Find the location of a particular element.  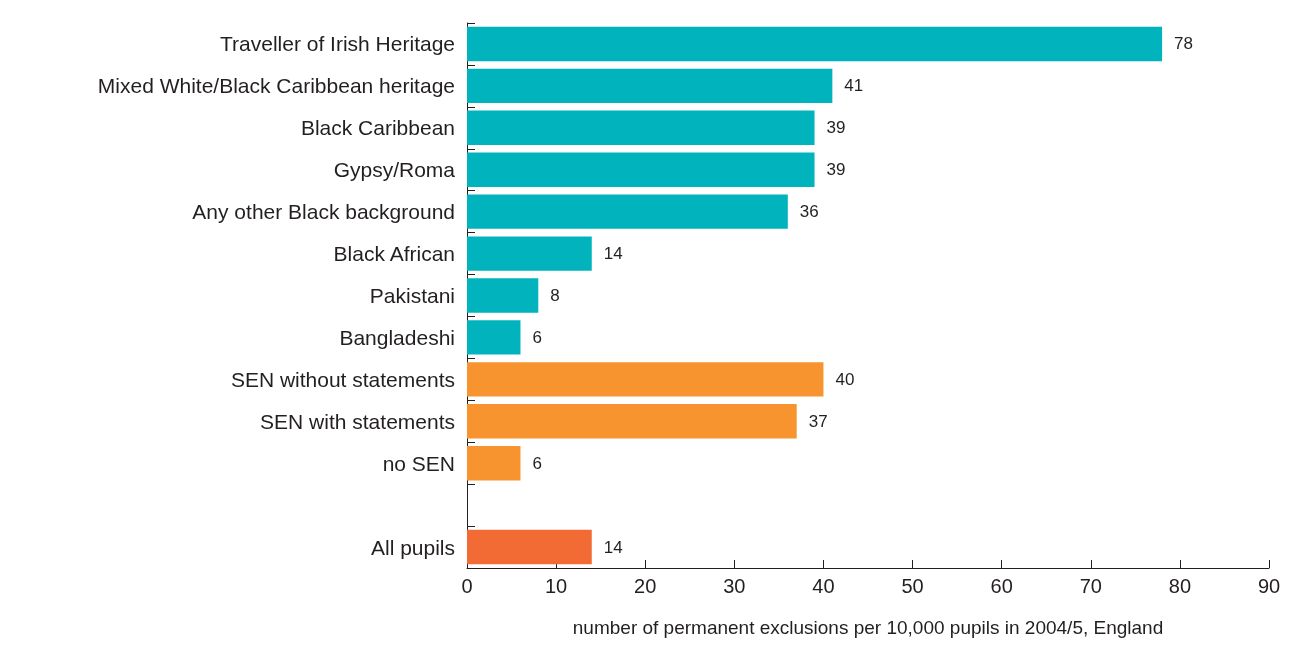

x-tick-label: 20 is located at coordinates (645, 586).